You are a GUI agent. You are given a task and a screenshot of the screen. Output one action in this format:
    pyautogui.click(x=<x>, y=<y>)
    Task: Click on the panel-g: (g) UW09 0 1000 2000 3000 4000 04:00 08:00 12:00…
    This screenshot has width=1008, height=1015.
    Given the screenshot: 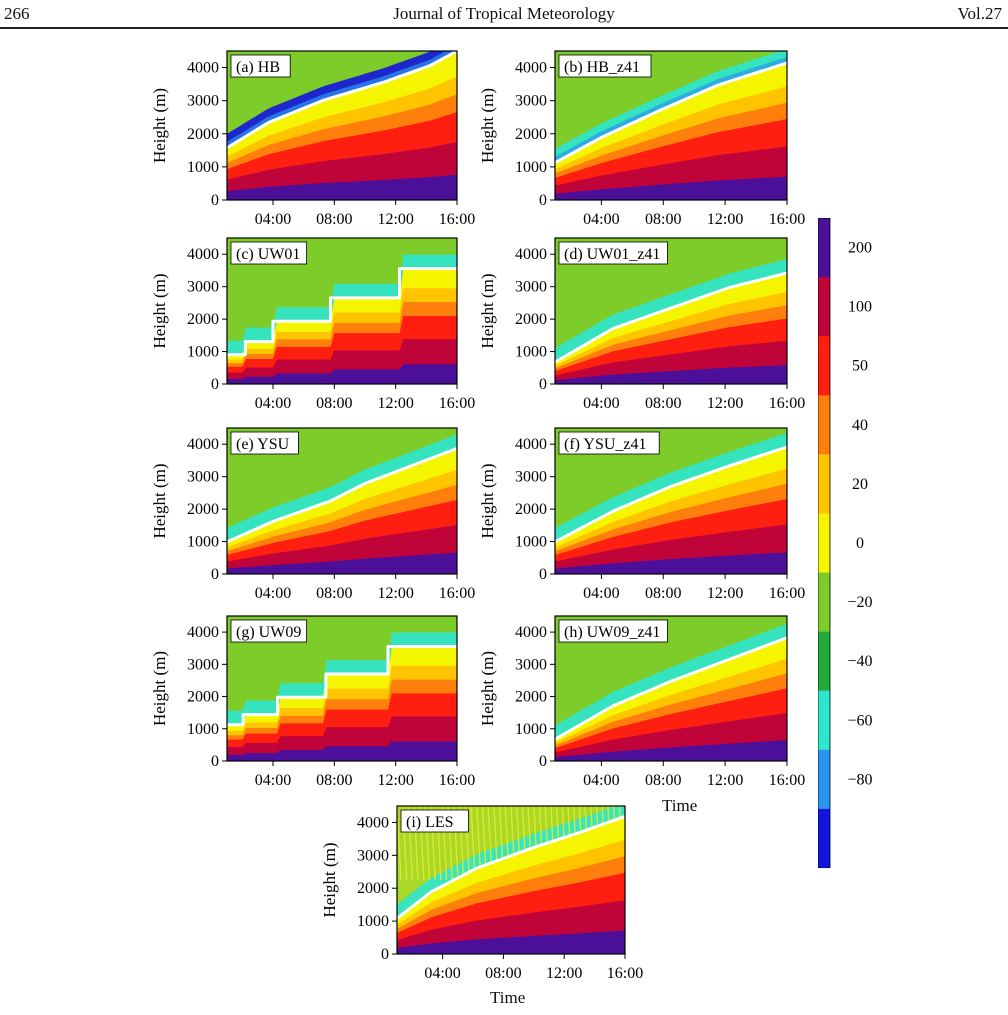 What is the action you would take?
    pyautogui.click(x=312, y=702)
    